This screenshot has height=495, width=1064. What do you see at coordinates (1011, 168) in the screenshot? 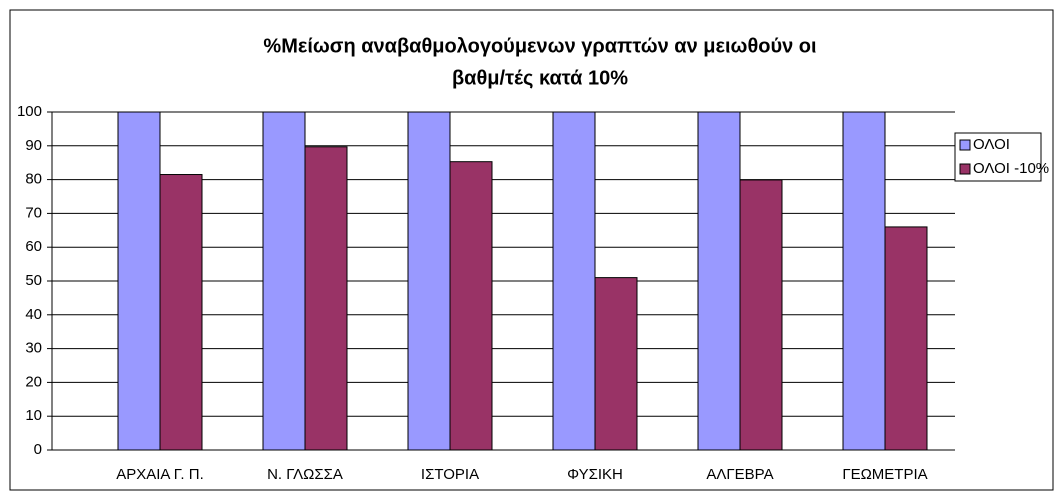
I see `legend-label: ΟΛΟΙ -10%` at bounding box center [1011, 168].